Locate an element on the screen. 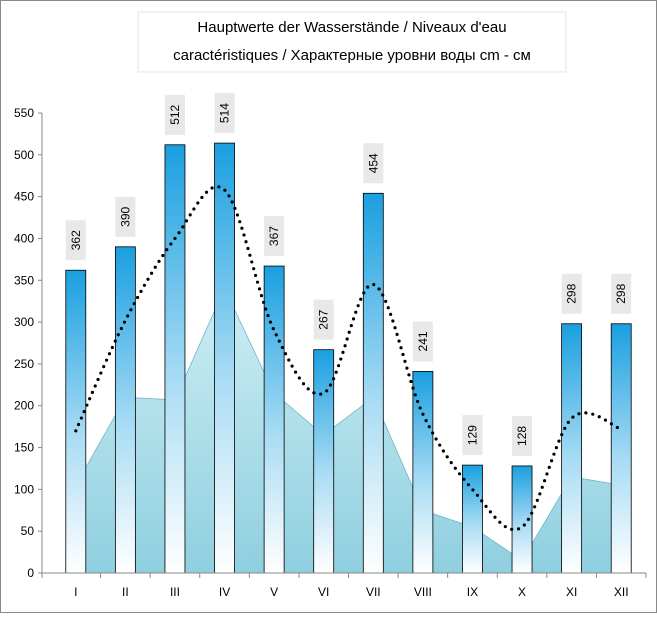 The width and height of the screenshot is (657, 618). x-tick-label: VI is located at coordinates (323, 592).